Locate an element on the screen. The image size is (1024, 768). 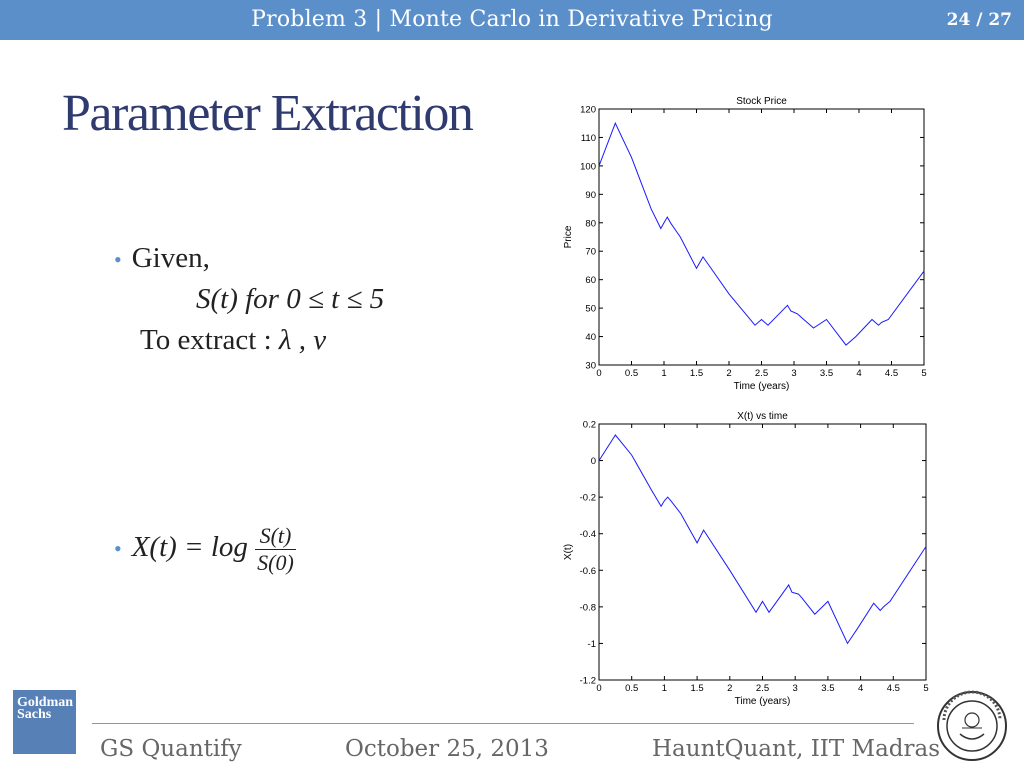
y-tick-label: 30 is located at coordinates (590, 366).